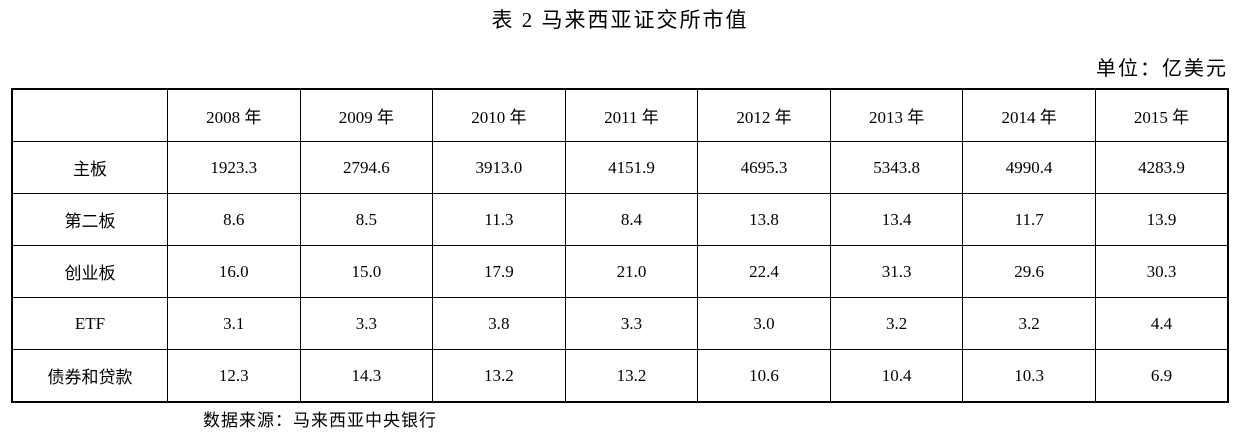 The image size is (1240, 436). Describe the element at coordinates (1161, 219) in the screenshot. I see `value-cell: 13.9` at that location.